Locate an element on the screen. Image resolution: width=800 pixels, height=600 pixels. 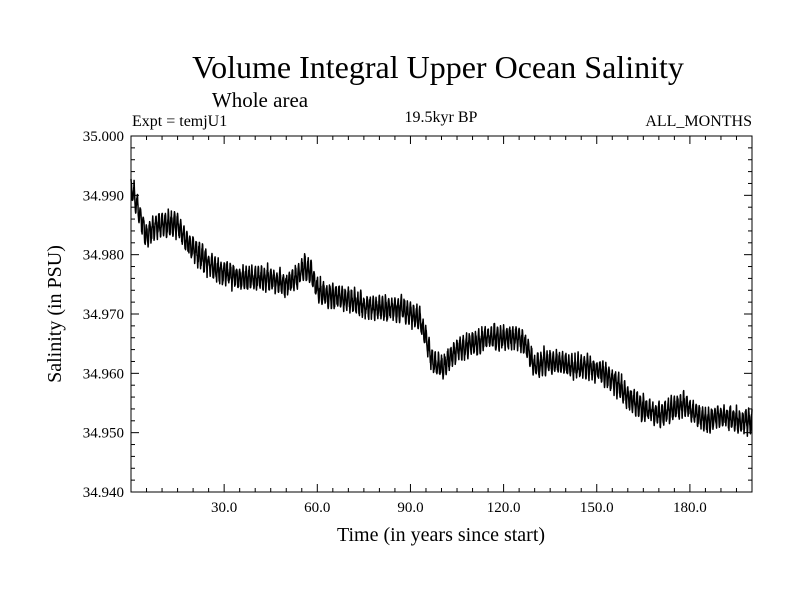
y-tick-label: 34.980 is located at coordinates (103, 256).